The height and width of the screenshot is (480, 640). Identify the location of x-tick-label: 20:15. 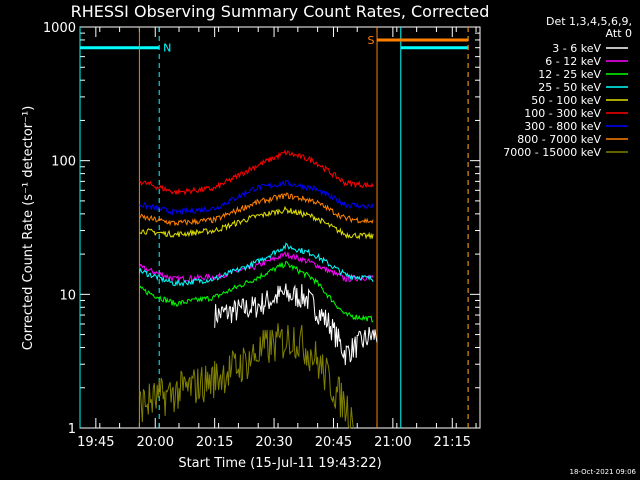
(214, 442).